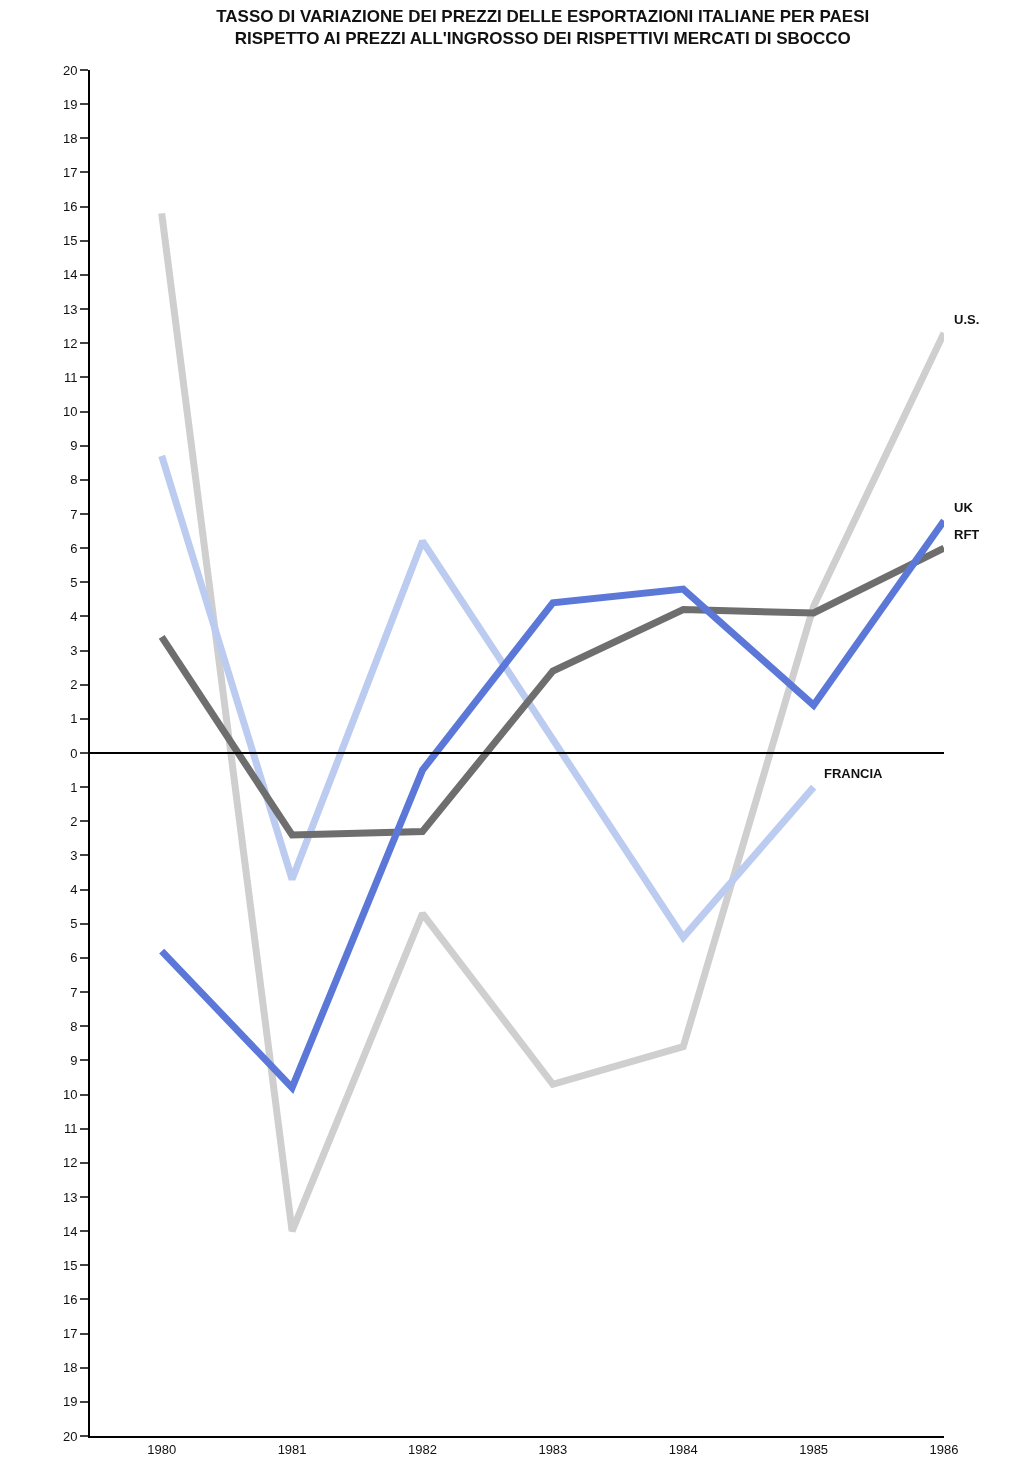 Image resolution: width=1024 pixels, height=1481 pixels. I want to click on chart-title: TASSO DI VARIAZIONE DEI PREZZI DELLE ESPORTAZIONI ITALIANE PER PAESI RISPETTO AI PREZZI ALL'INGROSSO DEI RISPETTIVI MERCATI DI SBOCCO, so click(543, 28).